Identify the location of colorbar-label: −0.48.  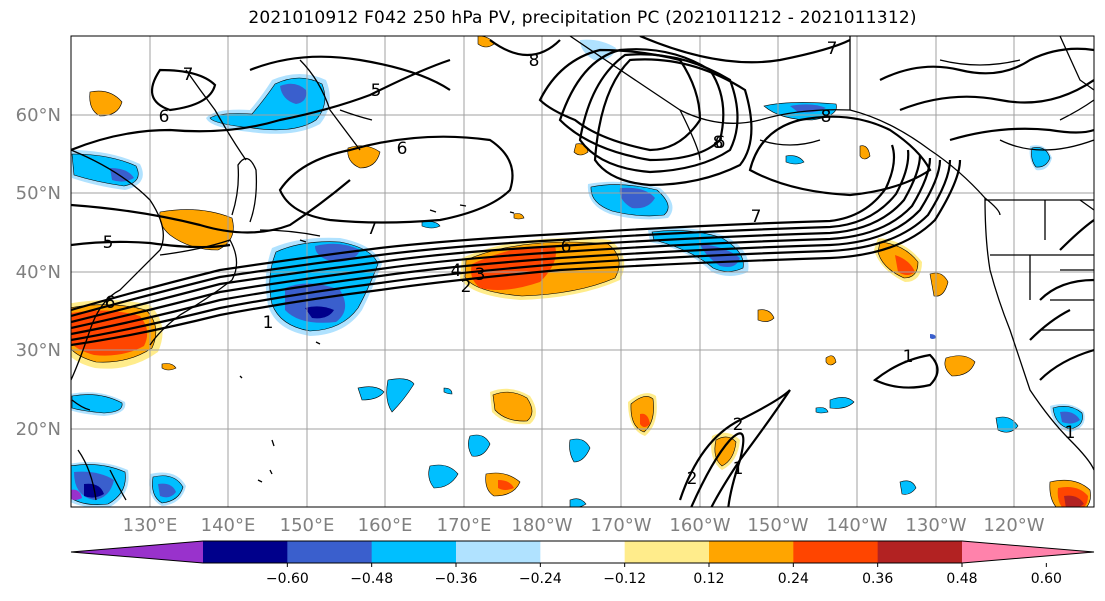
(371, 579).